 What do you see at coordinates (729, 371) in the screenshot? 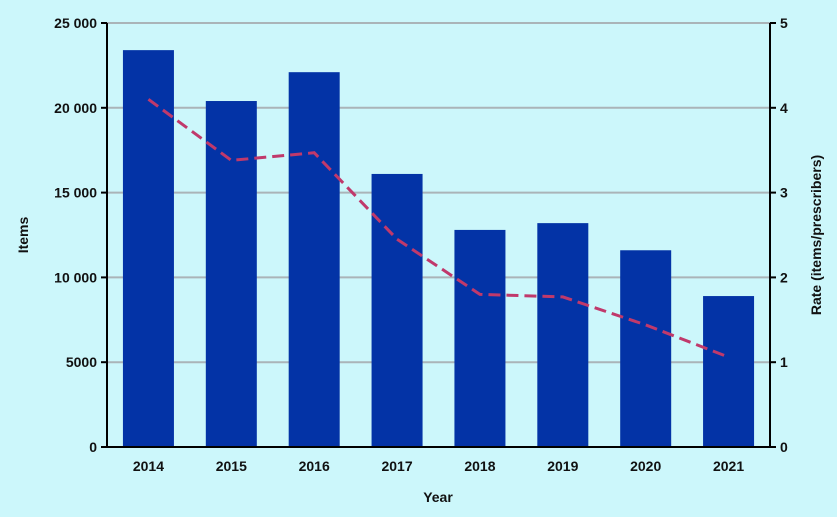
I see `bar-2021` at bounding box center [729, 371].